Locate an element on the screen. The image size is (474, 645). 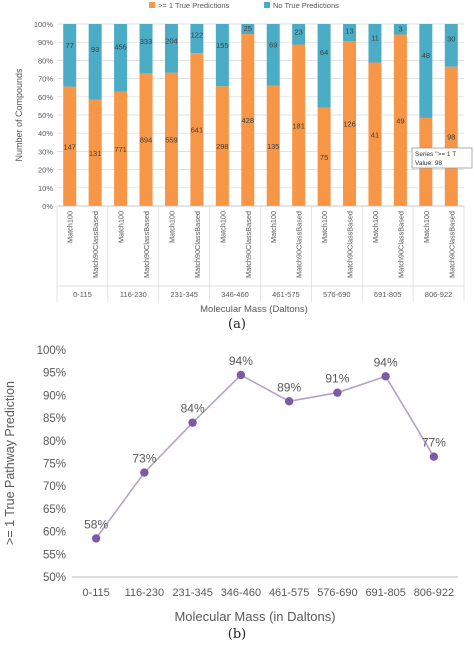
x-group-label: 346-460 is located at coordinates (235, 294).